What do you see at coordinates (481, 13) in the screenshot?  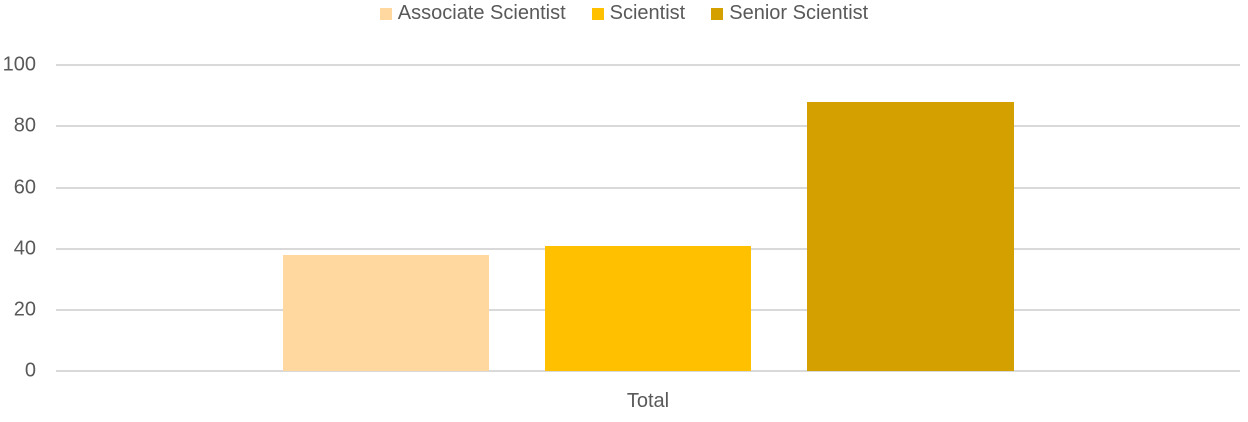 I see `legend-label: Associate Scientist` at bounding box center [481, 13].